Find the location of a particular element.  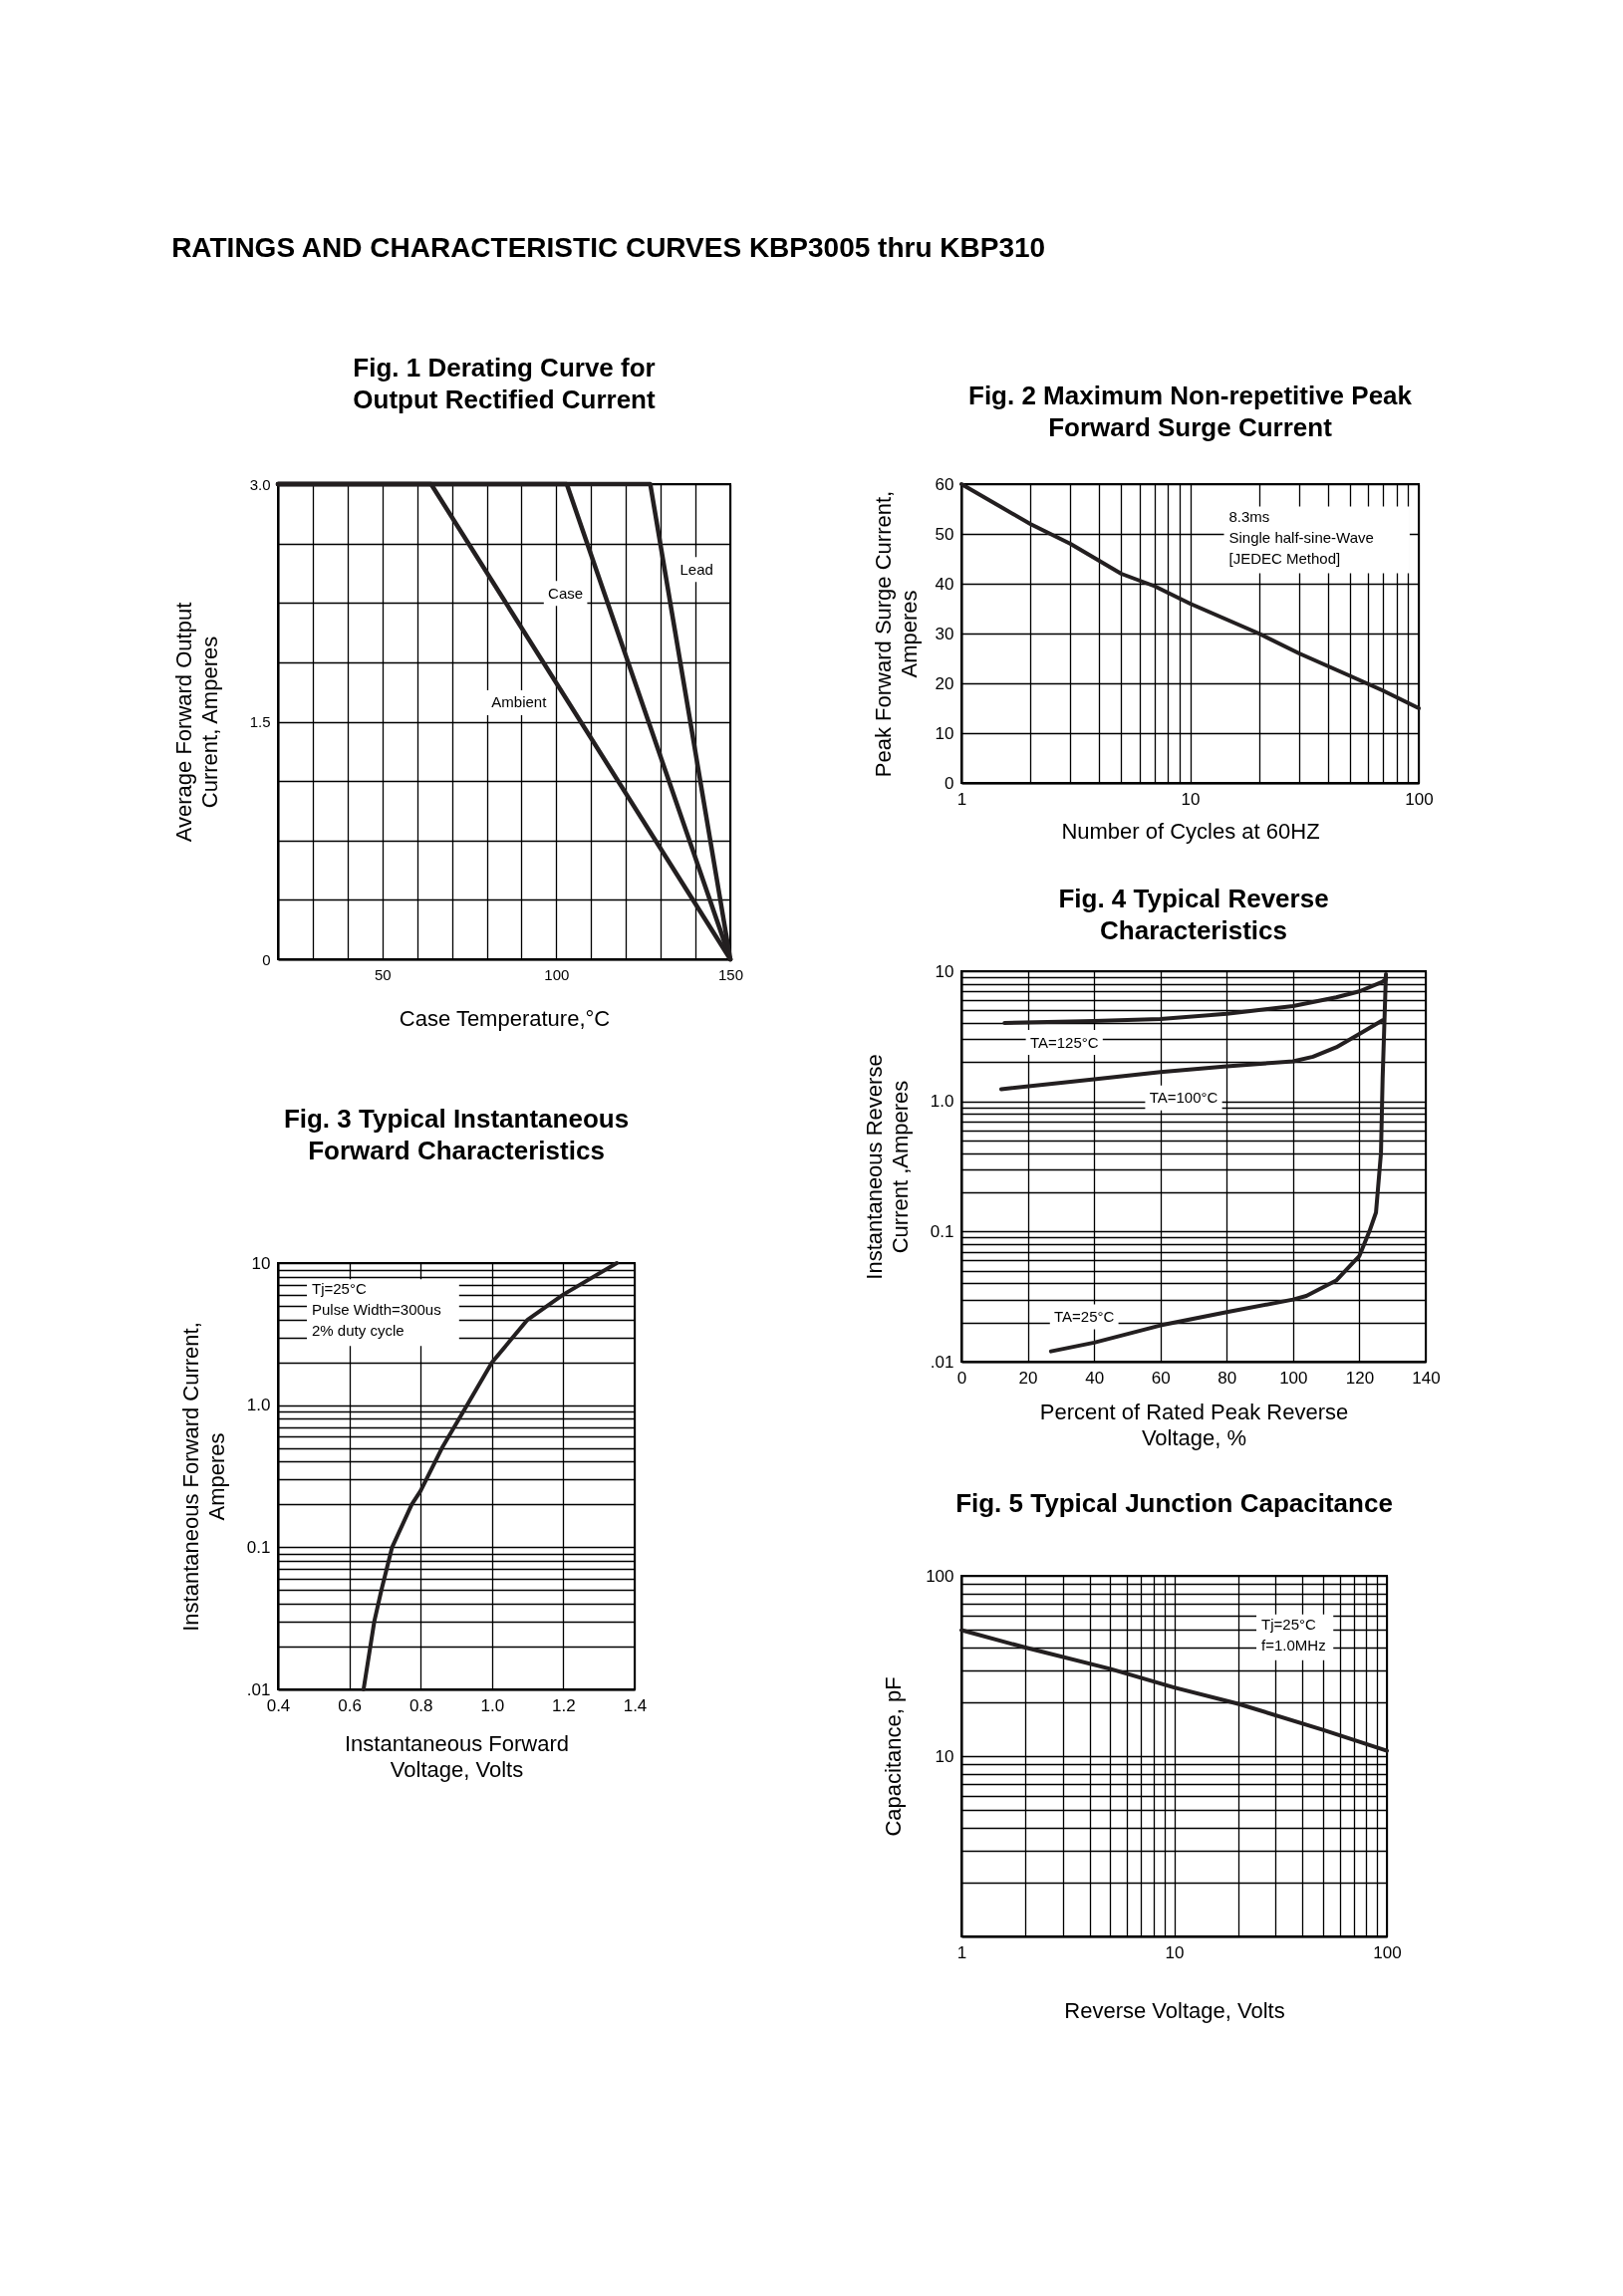

annotation: Tj=25°C Pulse Width=300us 2% duty cycle is located at coordinates (376, 1310).